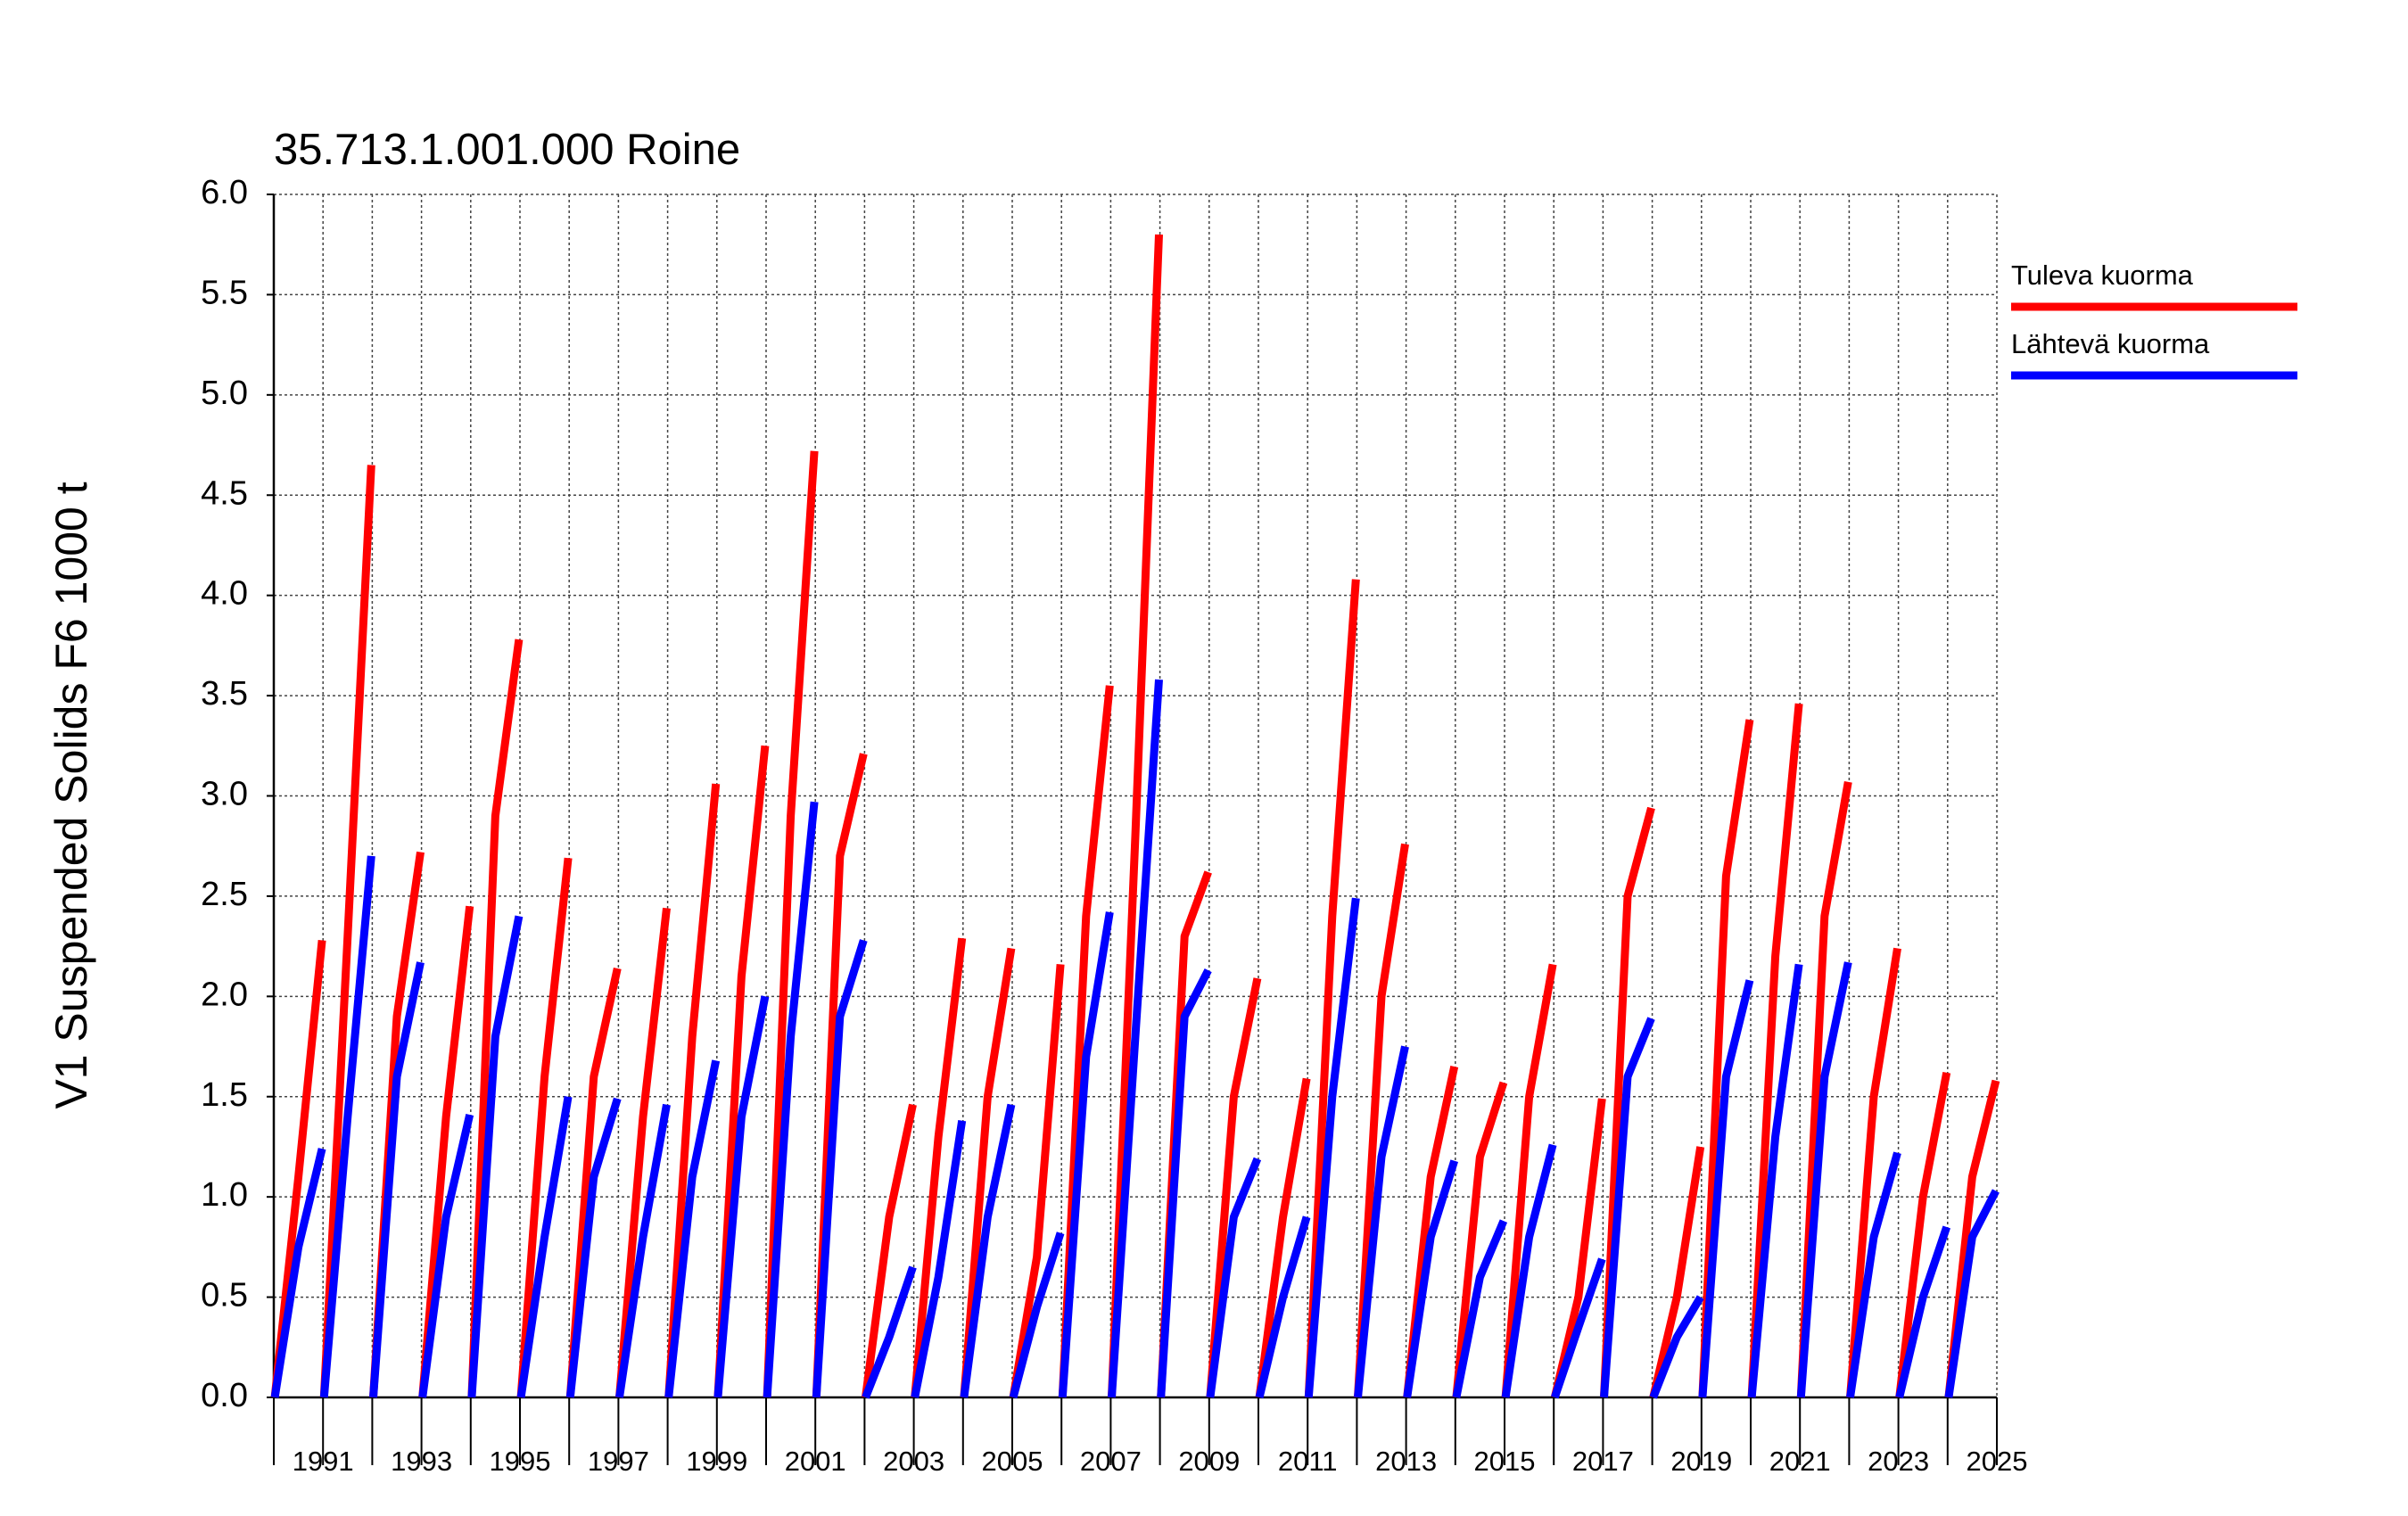 The width and height of the screenshot is (2408, 1516). Describe the element at coordinates (507, 150) in the screenshot. I see `chart-title: 35.713.1.001.000 Roine` at that location.